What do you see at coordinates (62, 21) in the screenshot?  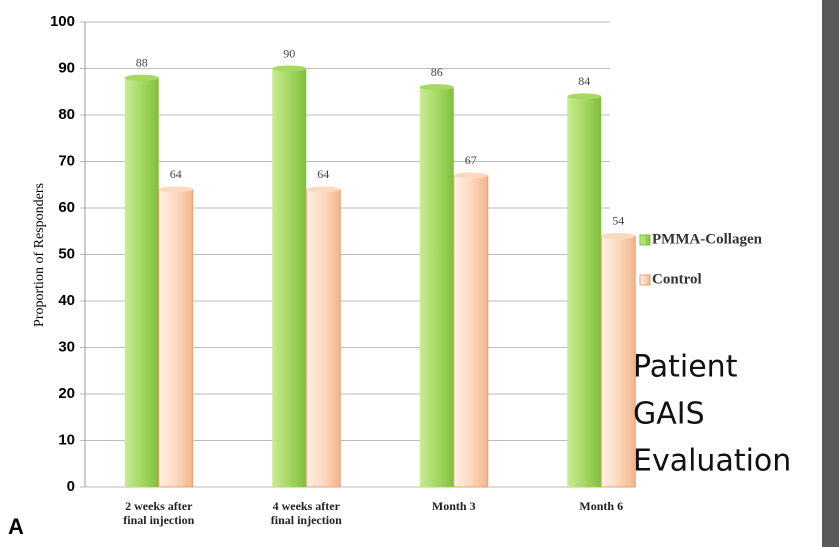 I see `y-tick-label: 100` at bounding box center [62, 21].